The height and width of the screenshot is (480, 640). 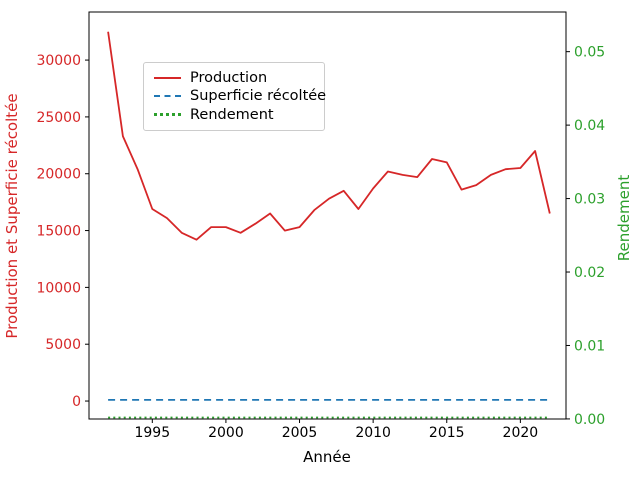 I want to click on legend-entry-production: Production, so click(x=234, y=78).